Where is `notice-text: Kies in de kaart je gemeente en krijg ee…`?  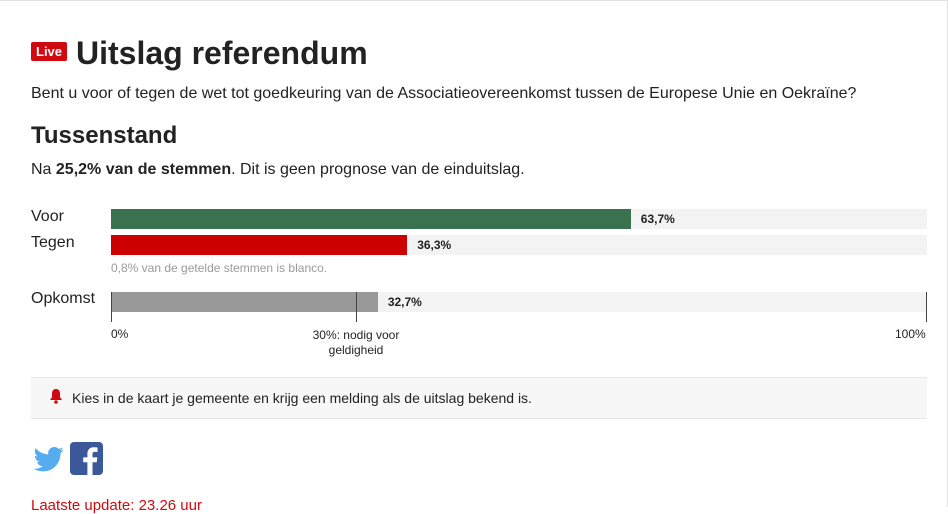 notice-text: Kies in de kaart je gemeente en krijg ee… is located at coordinates (302, 398).